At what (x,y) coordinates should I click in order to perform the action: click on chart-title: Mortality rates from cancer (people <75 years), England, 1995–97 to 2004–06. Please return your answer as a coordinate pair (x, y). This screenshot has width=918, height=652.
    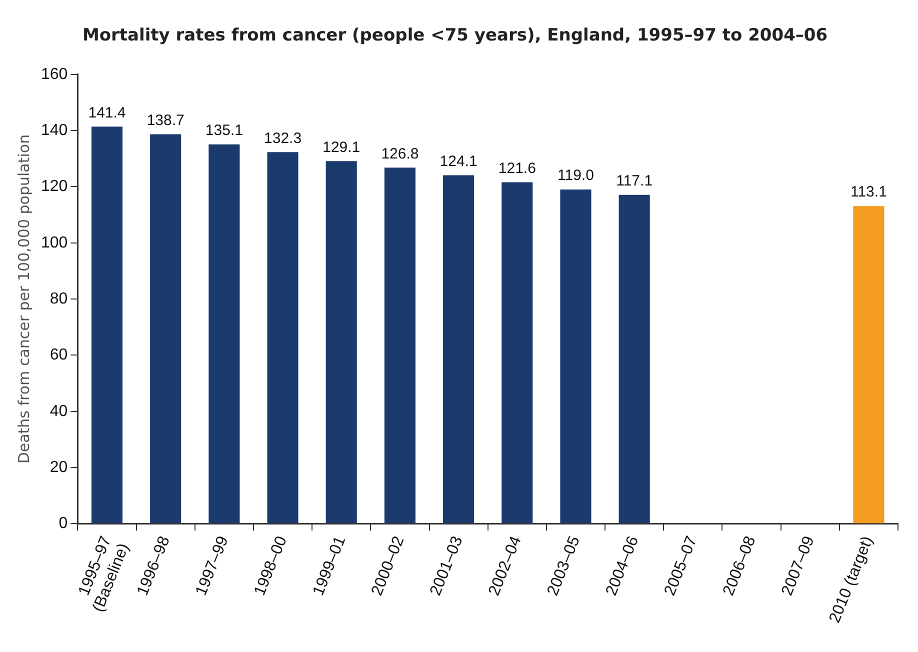
    Looking at the image, I should click on (455, 36).